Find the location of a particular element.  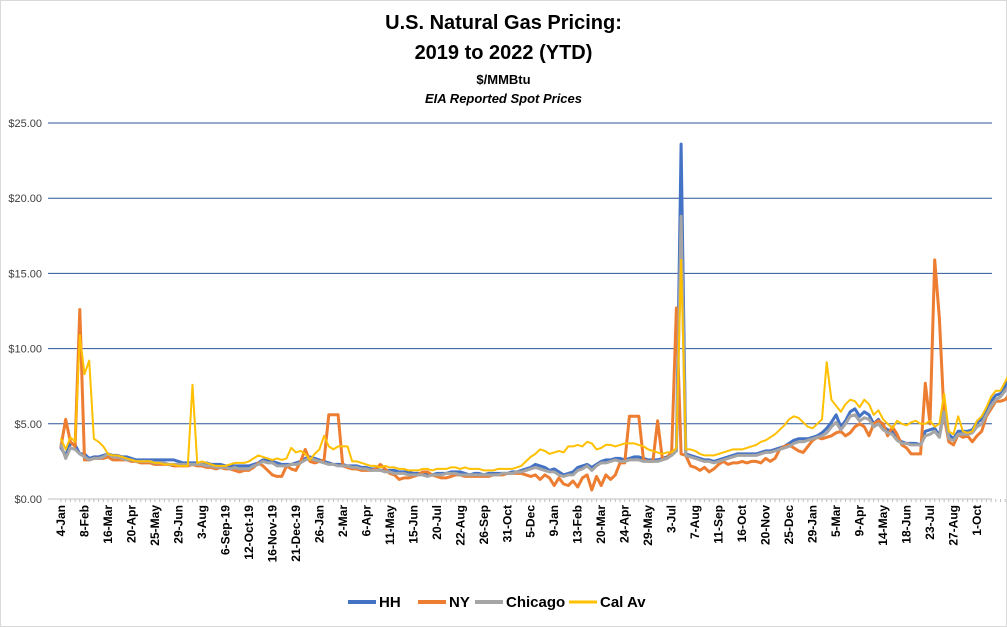

legend-label: Chicago is located at coordinates (535, 602).